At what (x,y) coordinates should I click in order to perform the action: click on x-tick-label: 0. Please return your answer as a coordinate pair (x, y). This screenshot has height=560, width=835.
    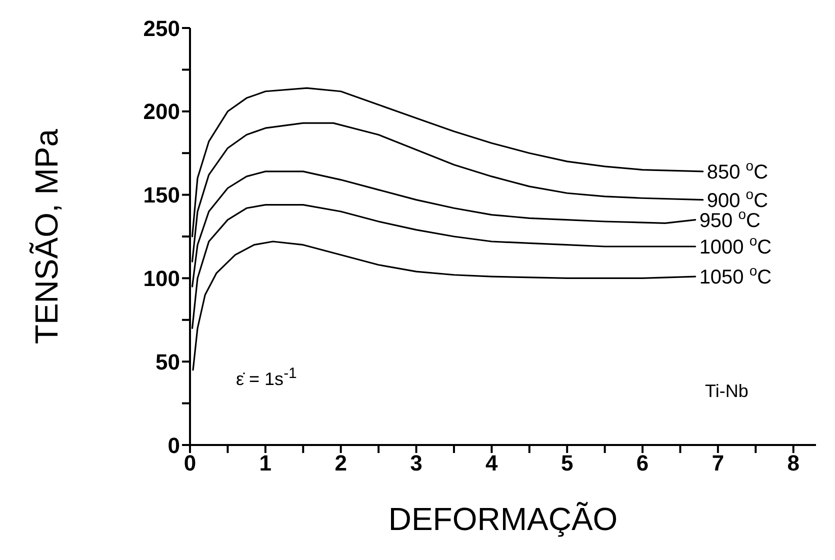
    Looking at the image, I should click on (190, 463).